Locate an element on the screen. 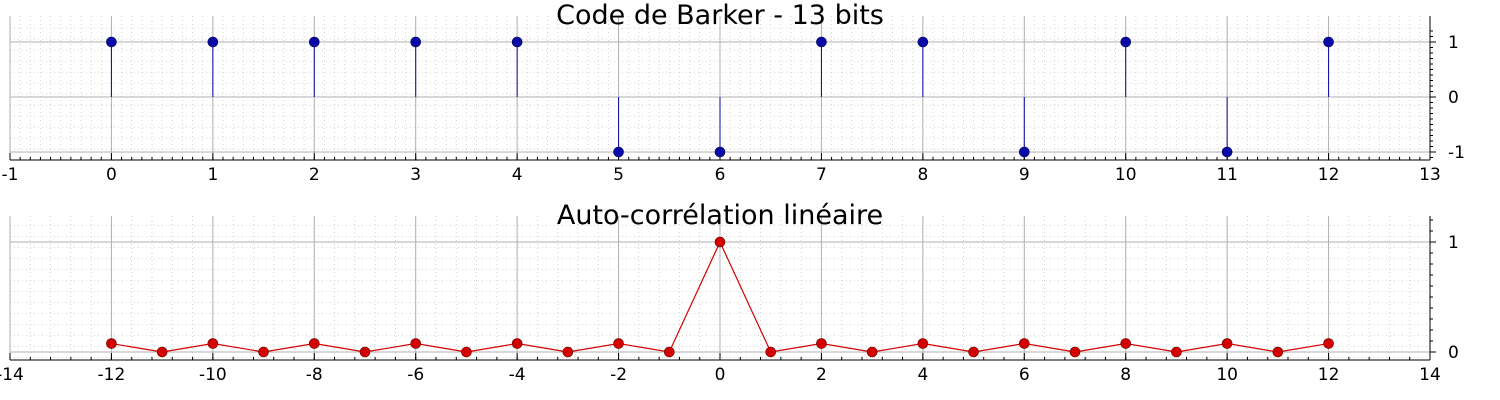  x-tick-label: 5 is located at coordinates (618, 175).